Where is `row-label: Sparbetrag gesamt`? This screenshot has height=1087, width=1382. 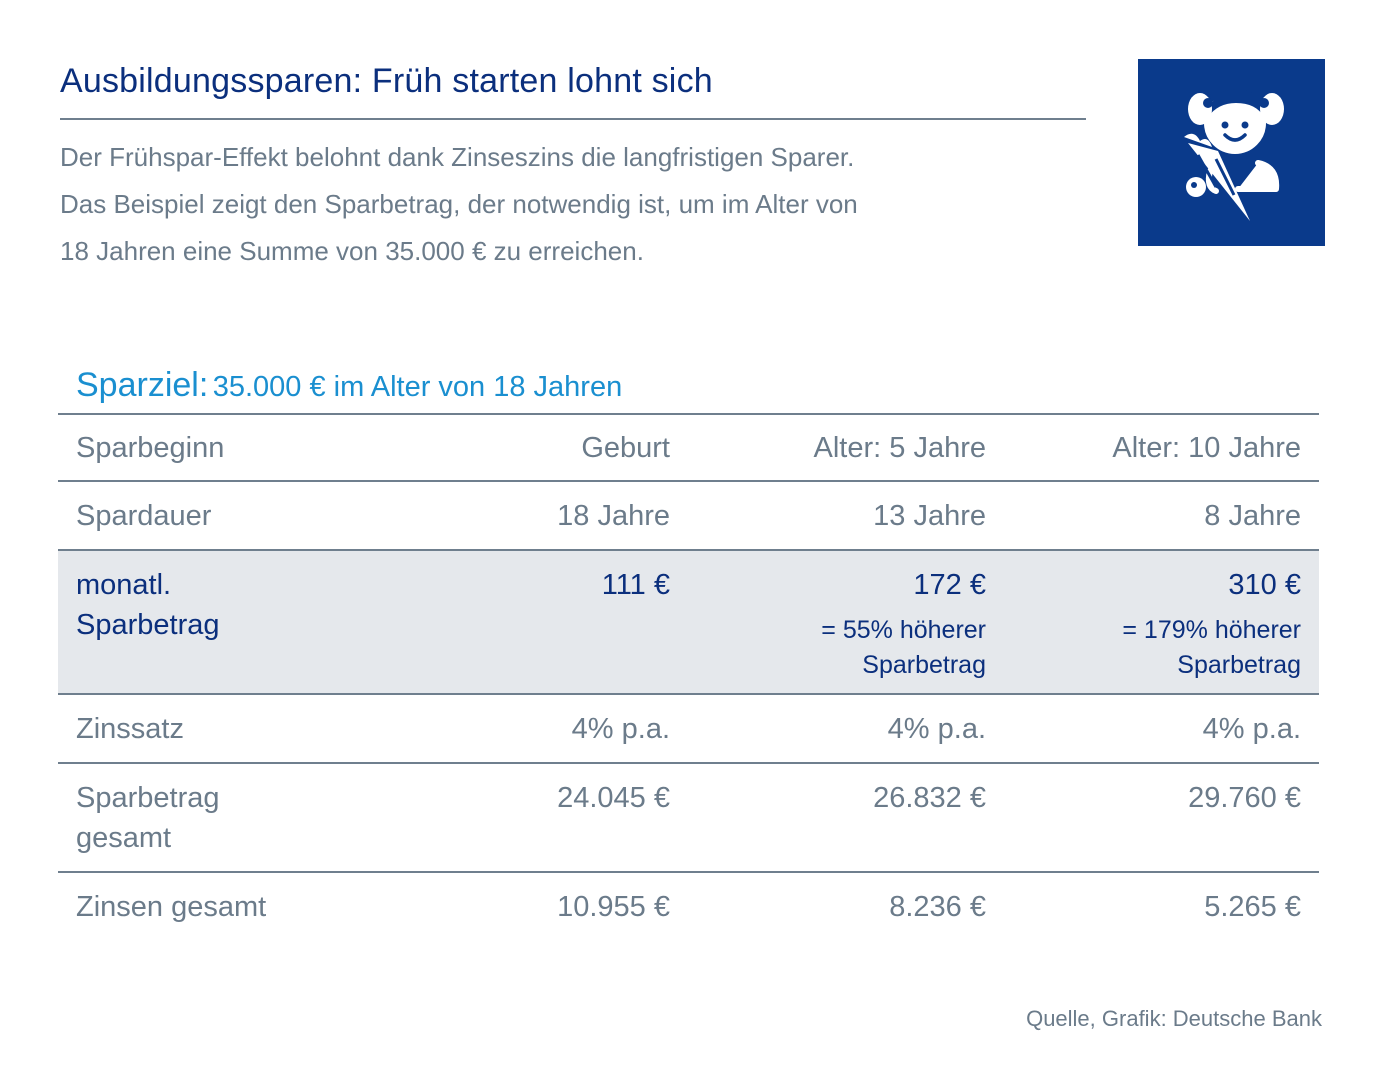 row-label: Sparbetrag gesamt is located at coordinates (230, 817).